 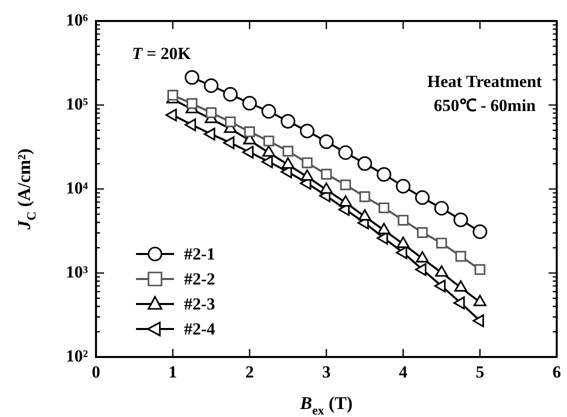 What do you see at coordinates (77, 104) in the screenshot?
I see `y-tick-label: 10⁵` at bounding box center [77, 104].